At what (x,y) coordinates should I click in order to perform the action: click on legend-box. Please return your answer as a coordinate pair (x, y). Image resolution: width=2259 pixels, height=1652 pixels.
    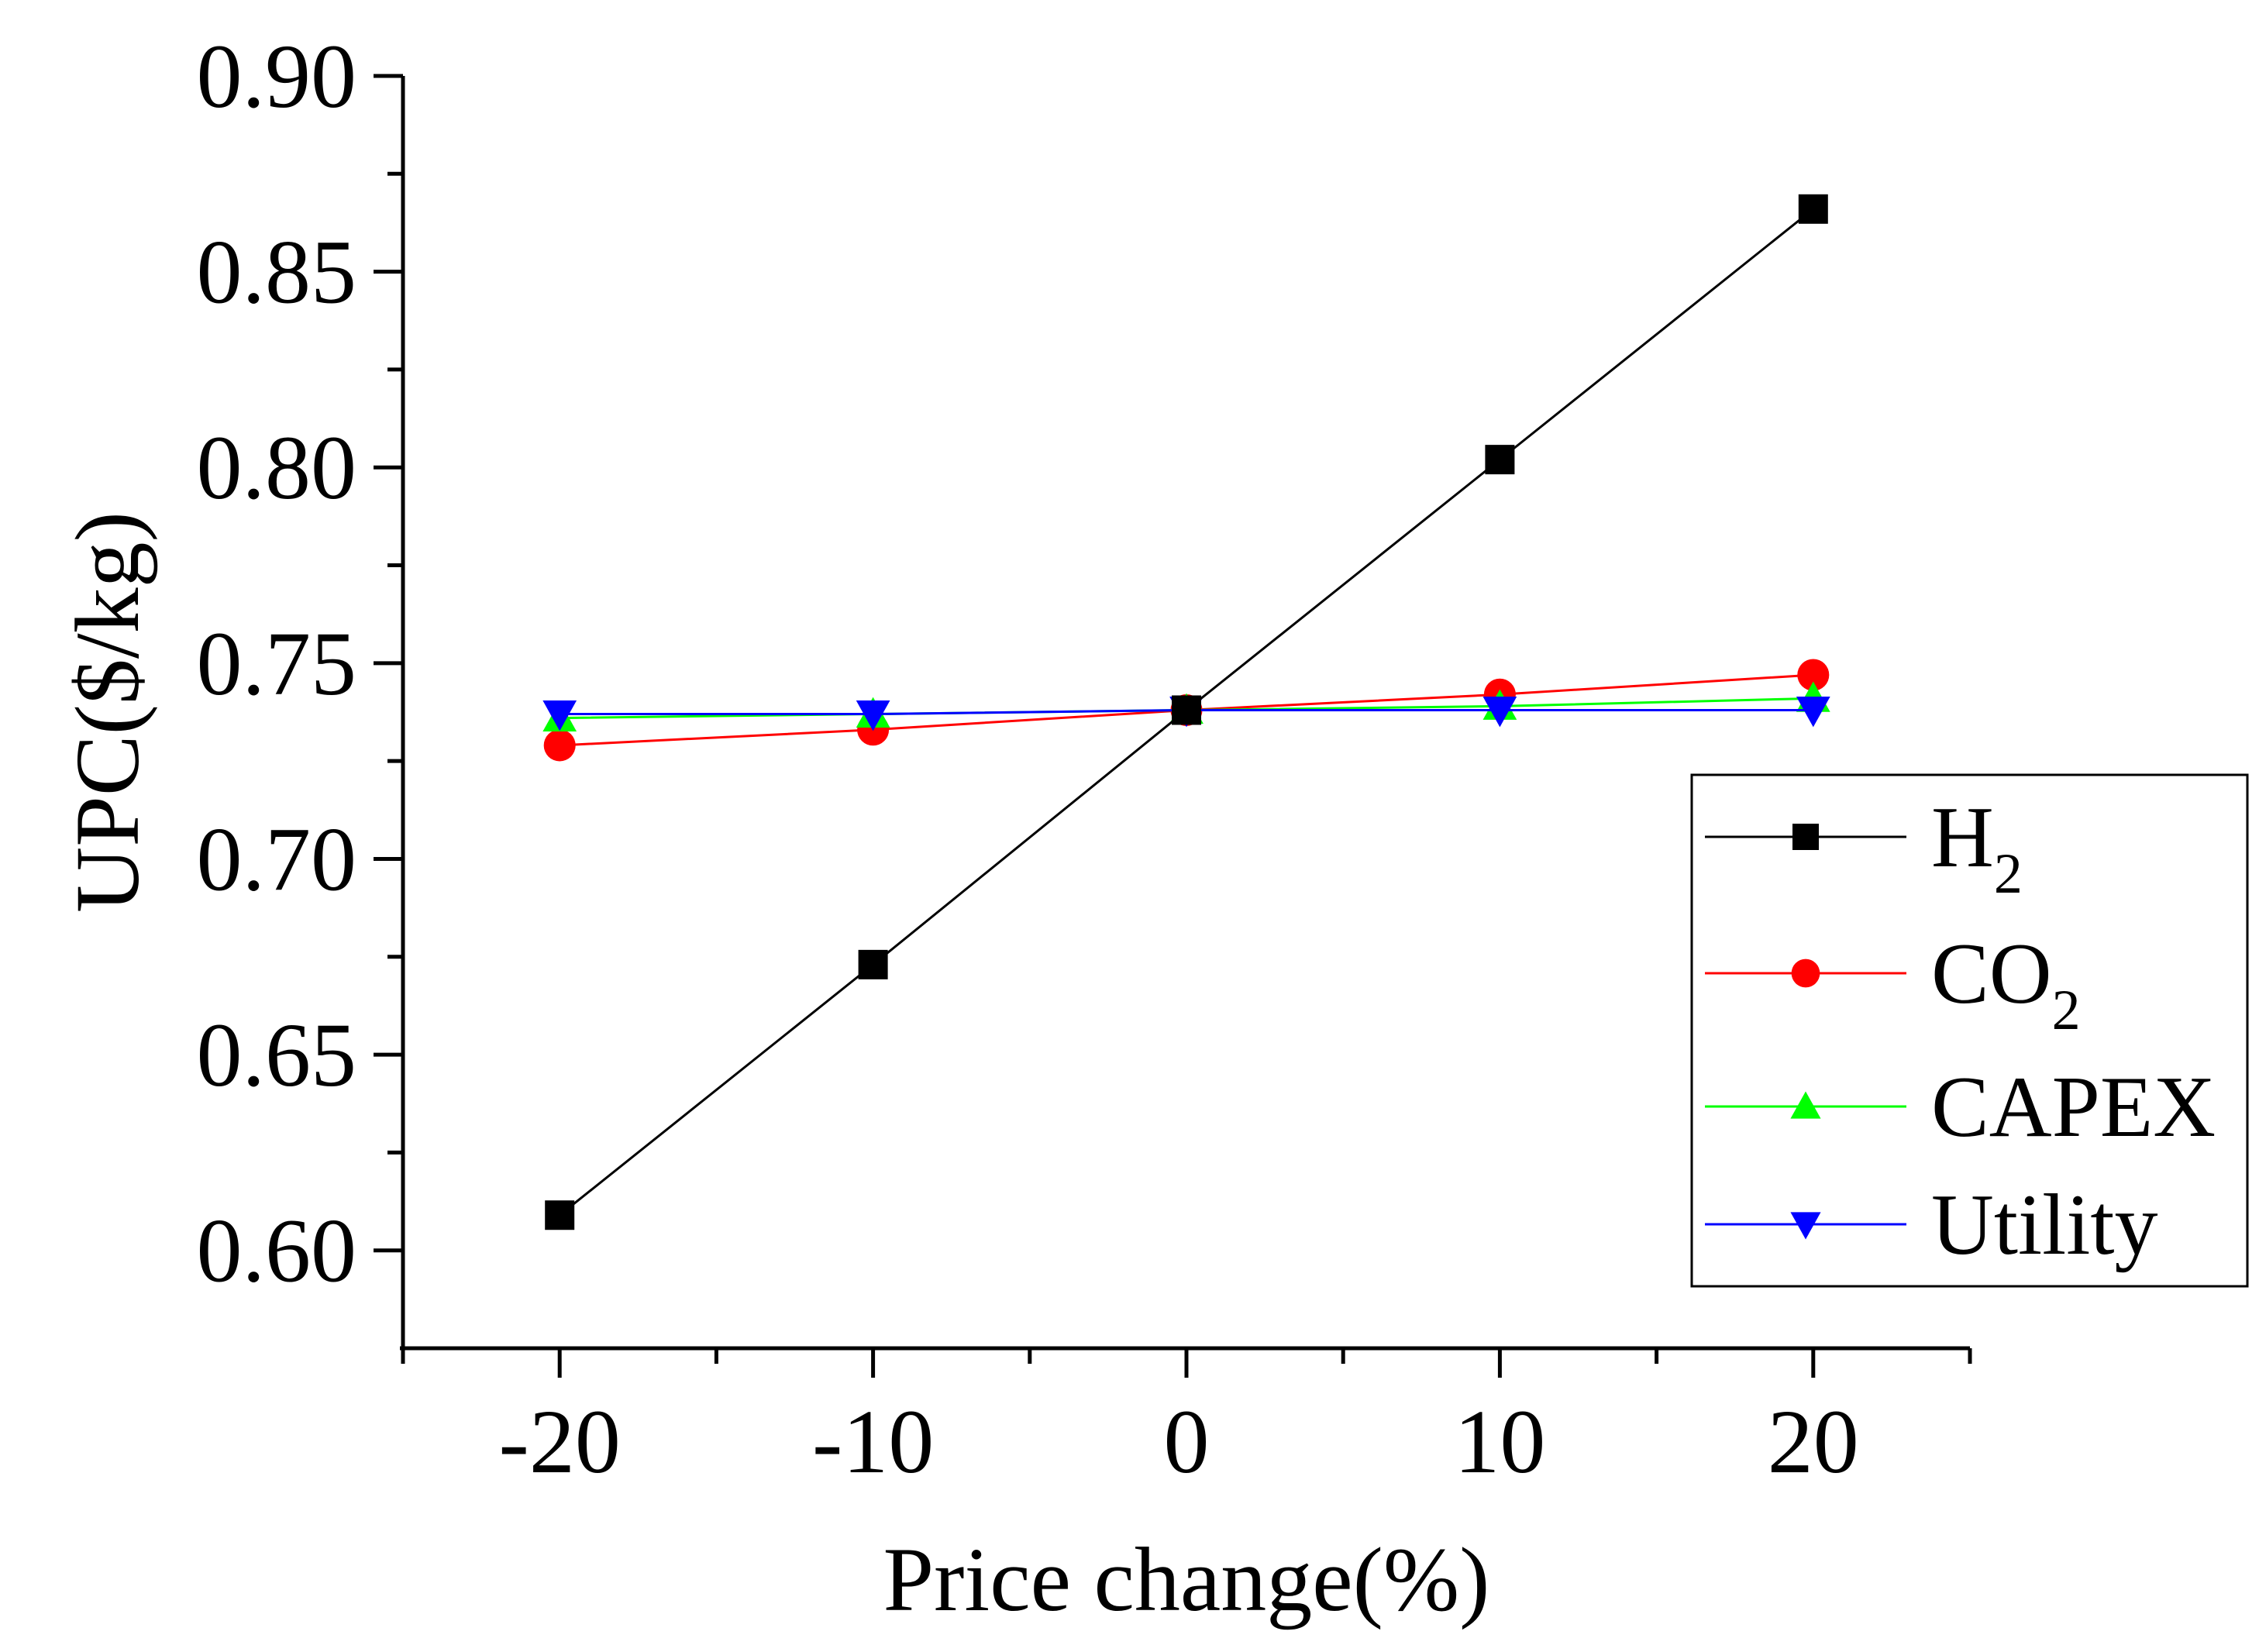
    Looking at the image, I should click on (1969, 1030).